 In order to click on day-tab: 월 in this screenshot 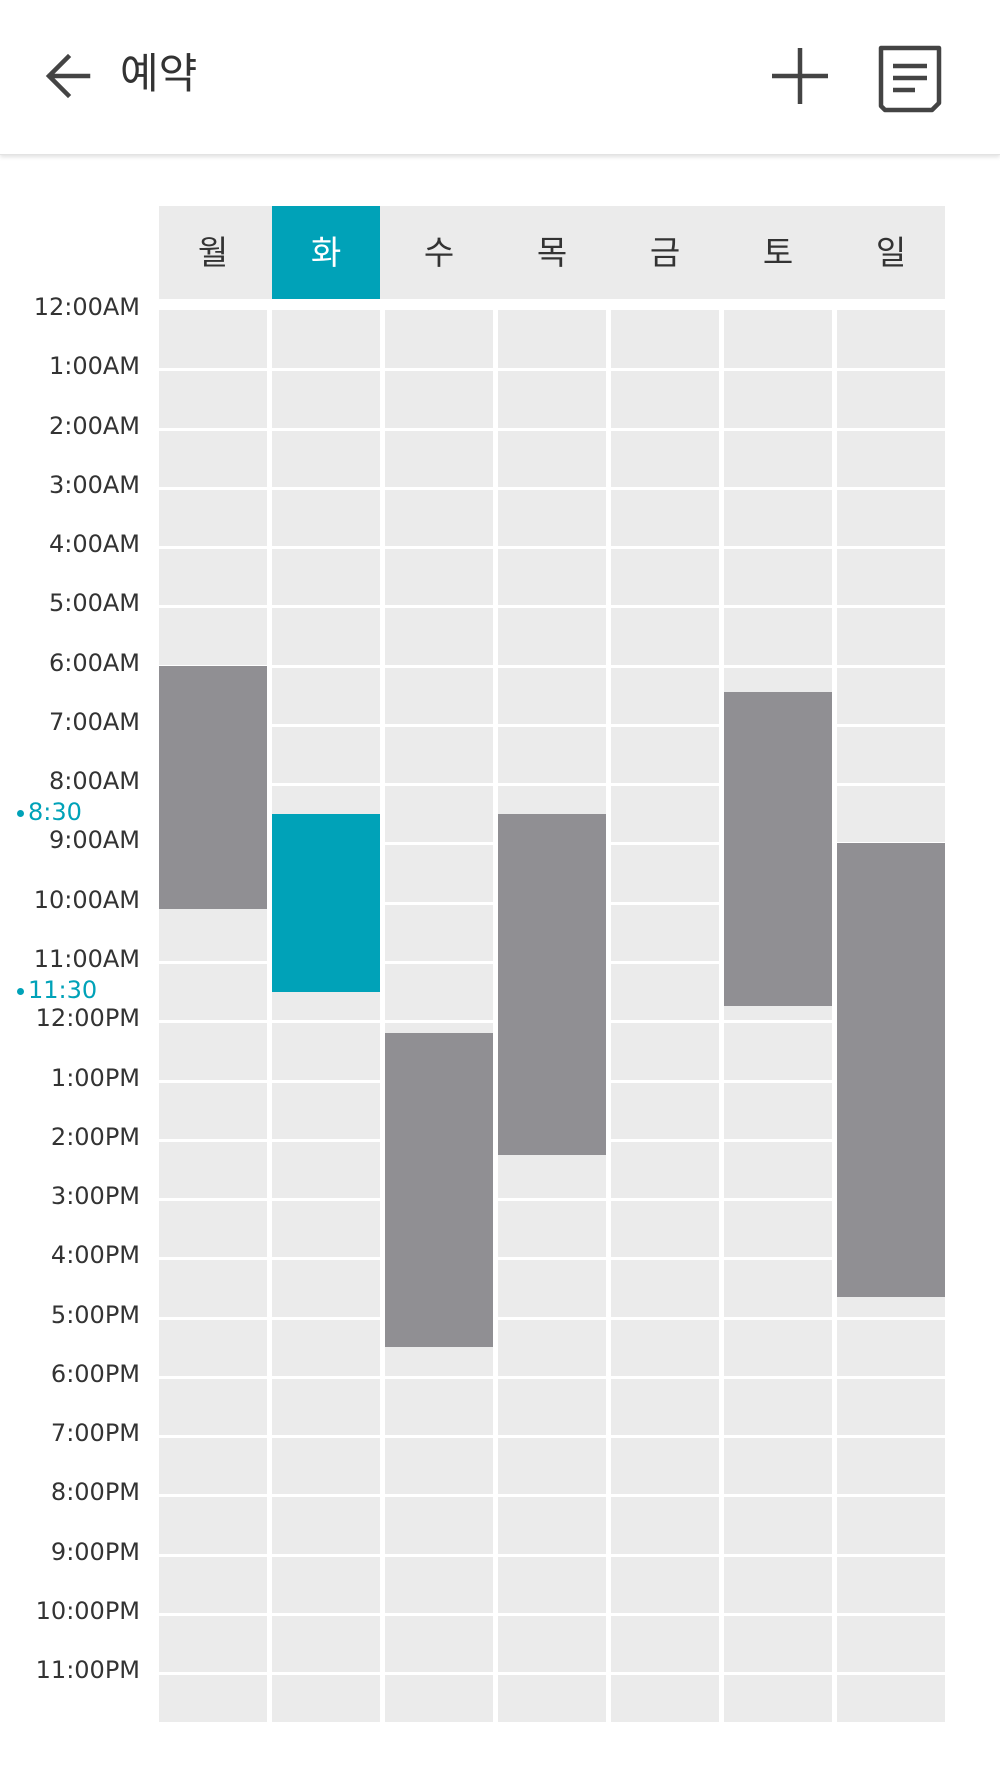, I will do `click(213, 252)`.